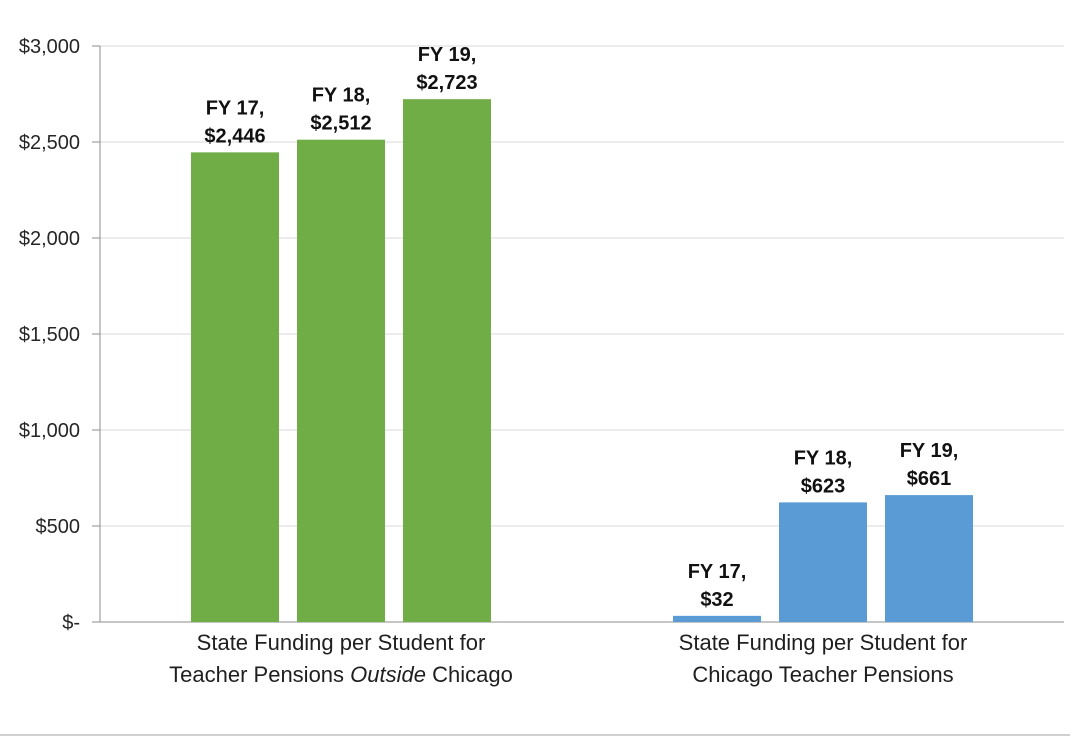  What do you see at coordinates (446, 83) in the screenshot?
I see `data-label-value: $2,723` at bounding box center [446, 83].